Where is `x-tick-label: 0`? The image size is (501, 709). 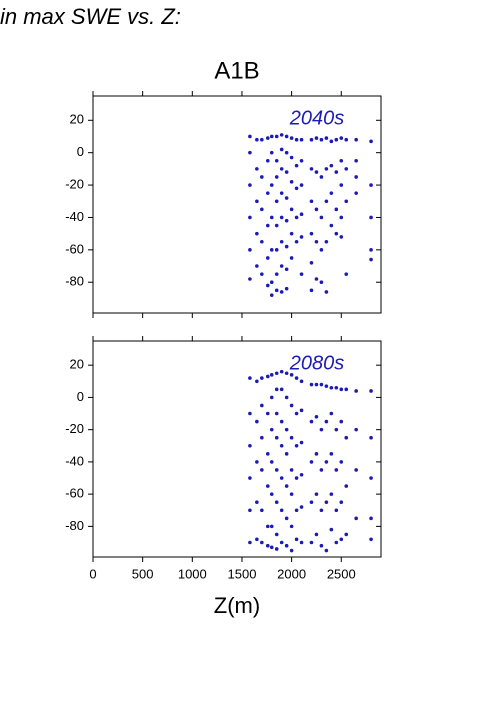
x-tick-label: 0 is located at coordinates (92, 573).